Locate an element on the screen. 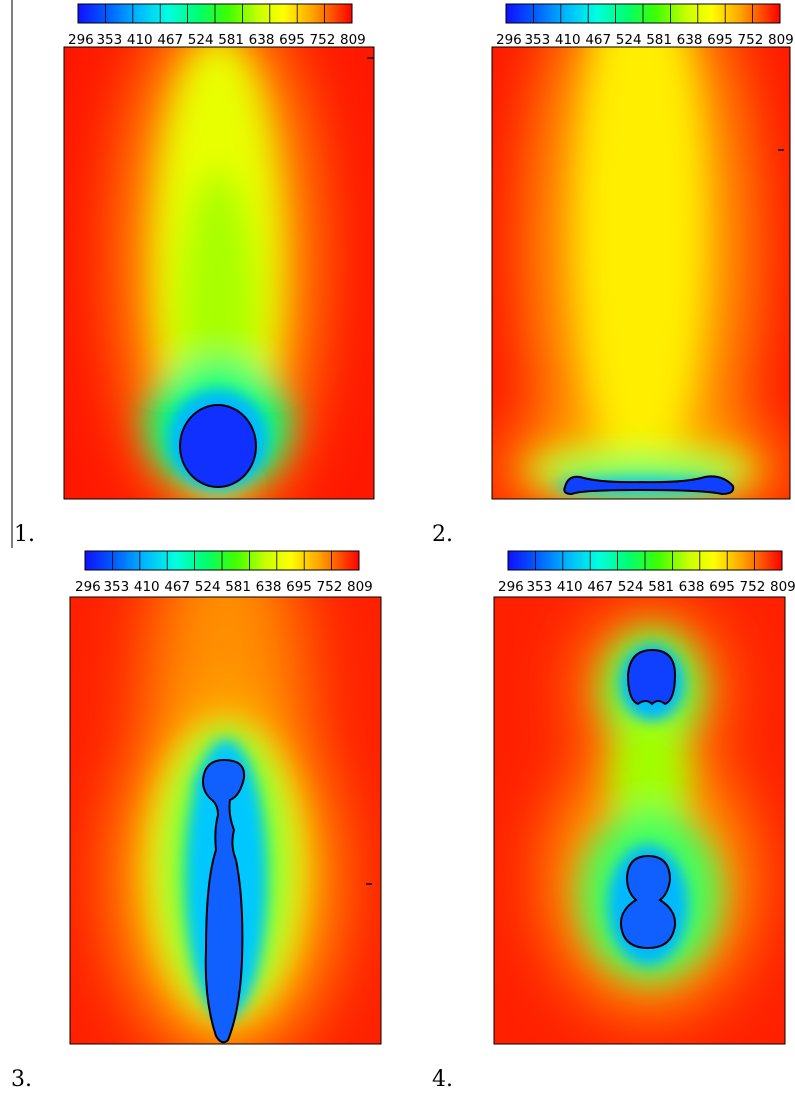 Image resolution: width=795 pixels, height=1096 pixels. colorbar-3-tick-label: 410 is located at coordinates (147, 587).